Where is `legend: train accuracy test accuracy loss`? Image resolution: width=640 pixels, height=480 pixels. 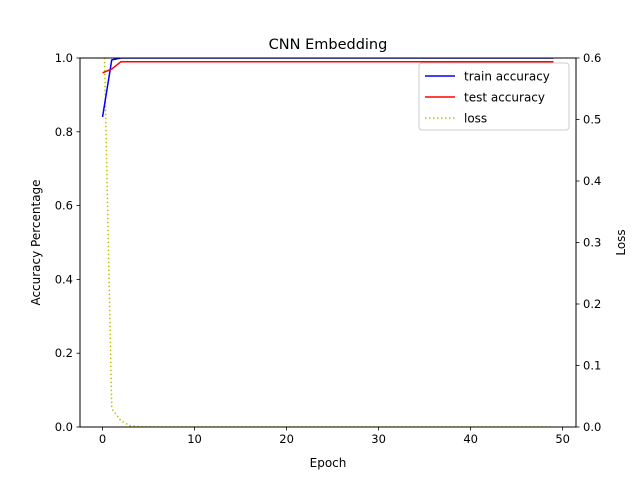 legend: train accuracy test accuracy loss is located at coordinates (494, 96).